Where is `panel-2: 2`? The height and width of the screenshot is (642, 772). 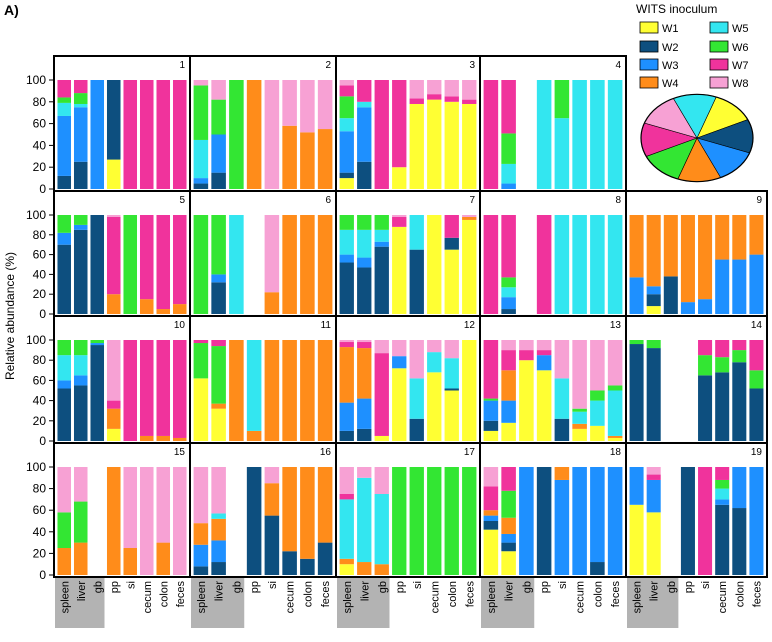
panel-2: 2 is located at coordinates (263, 123).